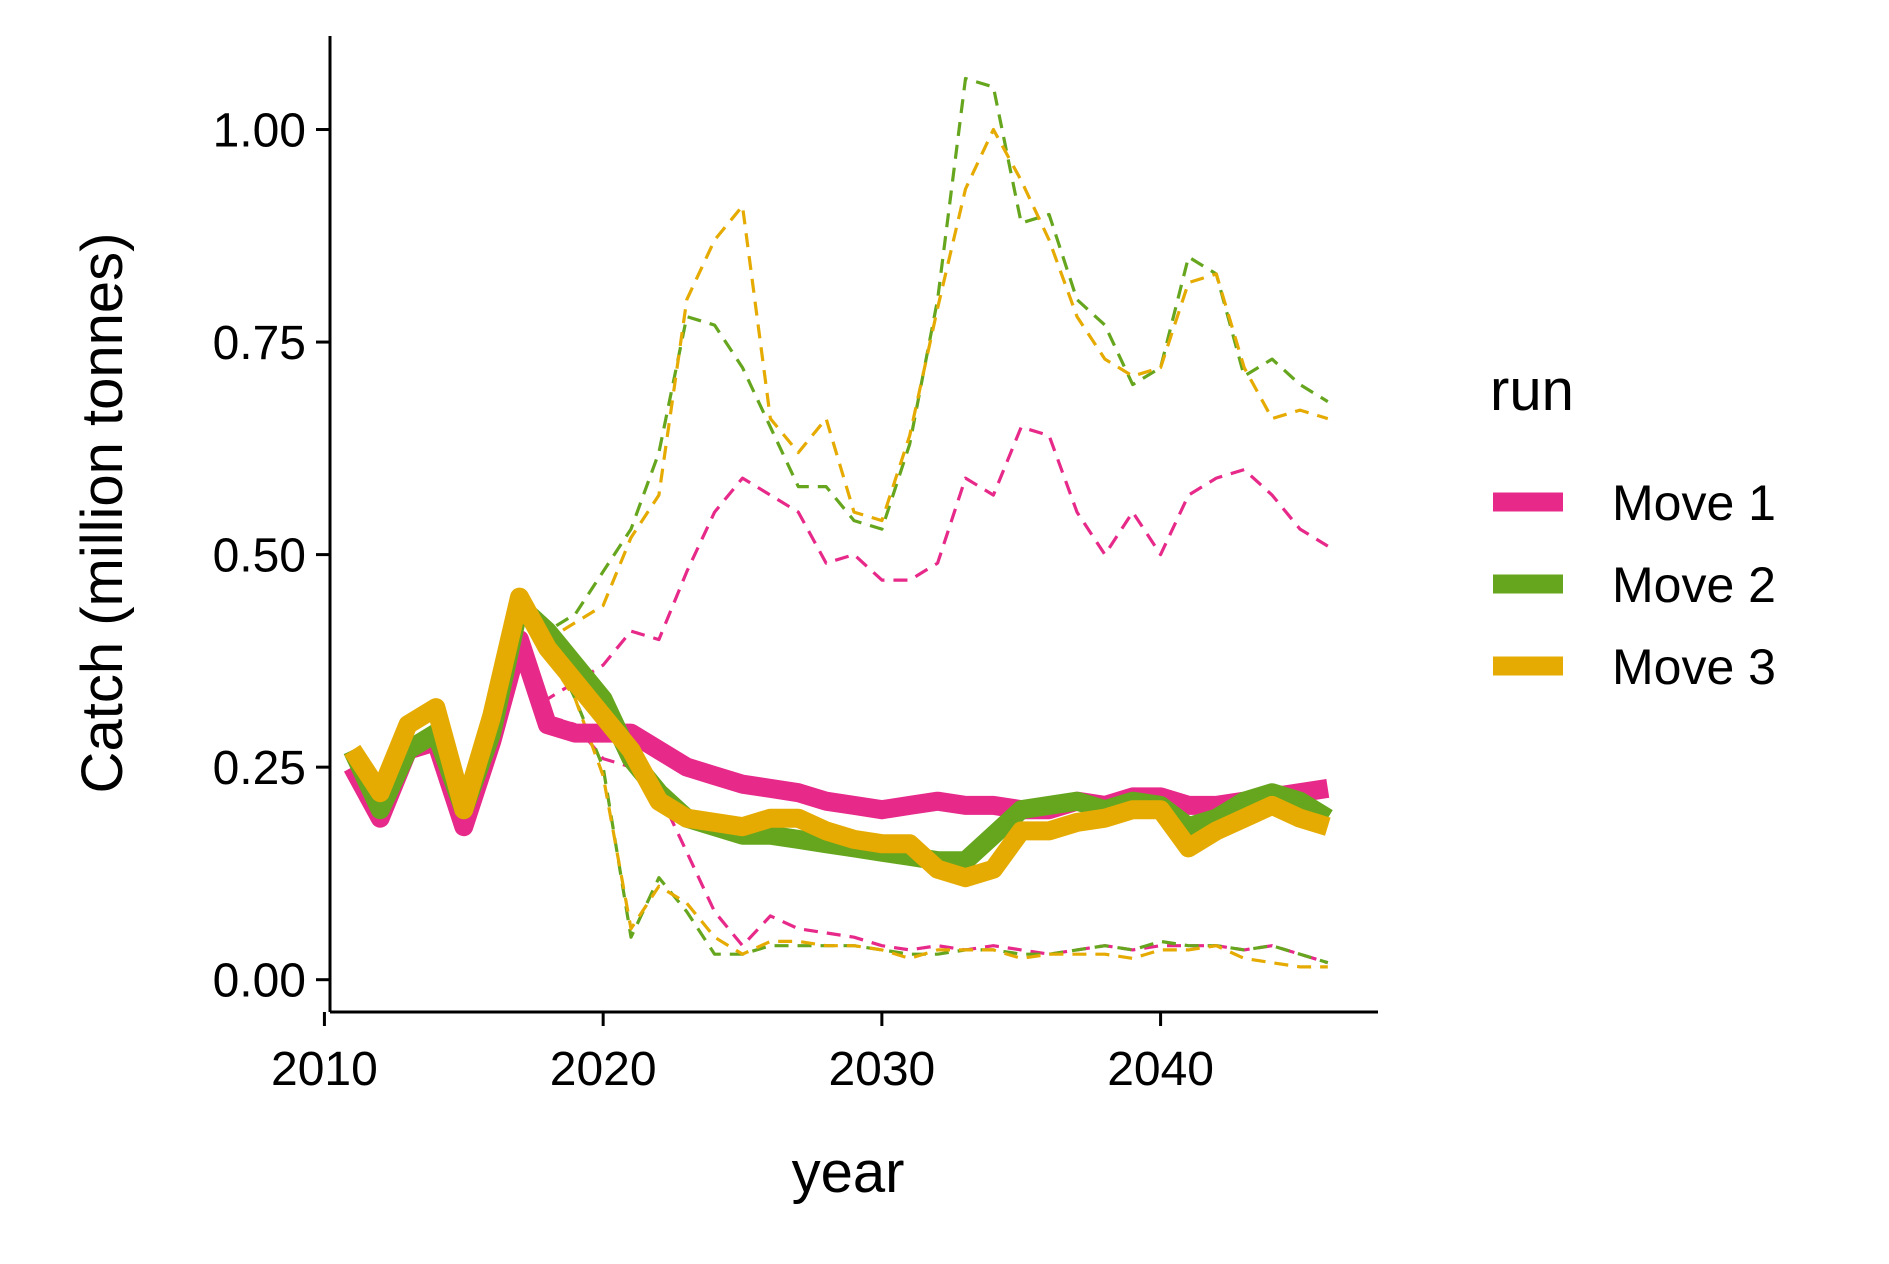 The height and width of the screenshot is (1264, 1889). I want to click on move-2-lower-line, so click(839, 784).